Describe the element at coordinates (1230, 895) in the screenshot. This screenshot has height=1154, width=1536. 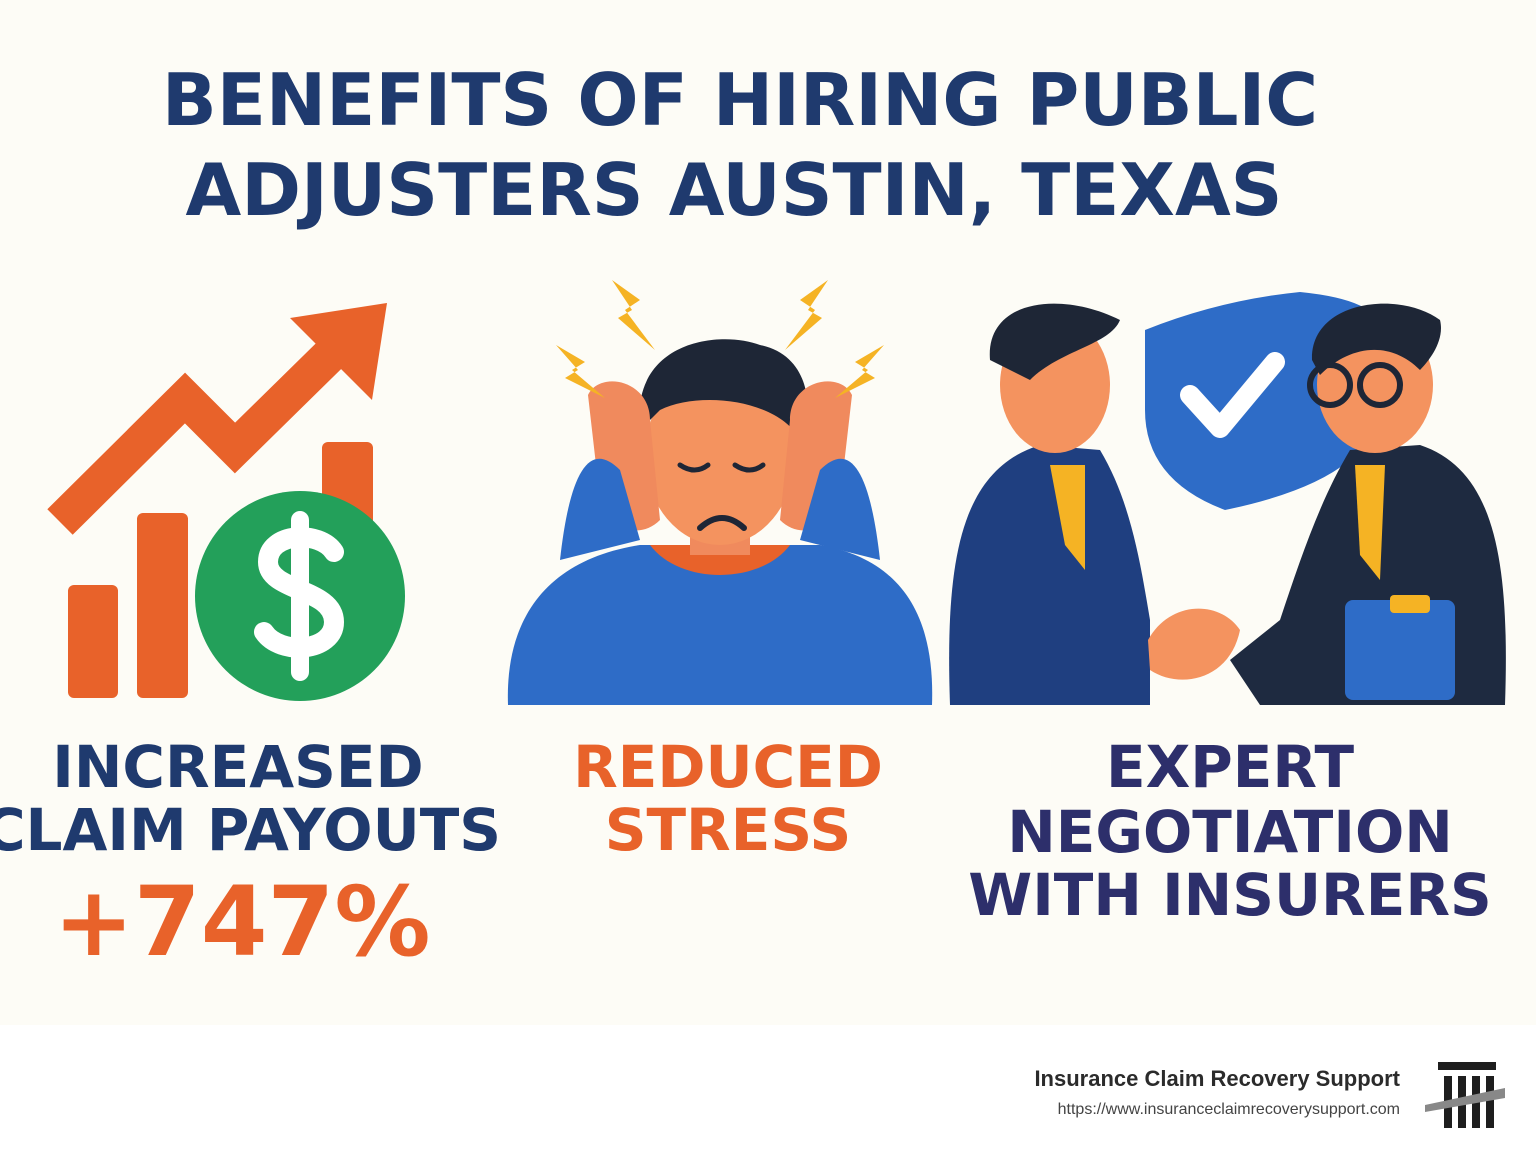
I see `benefit-label: WITH INSURERS` at that location.